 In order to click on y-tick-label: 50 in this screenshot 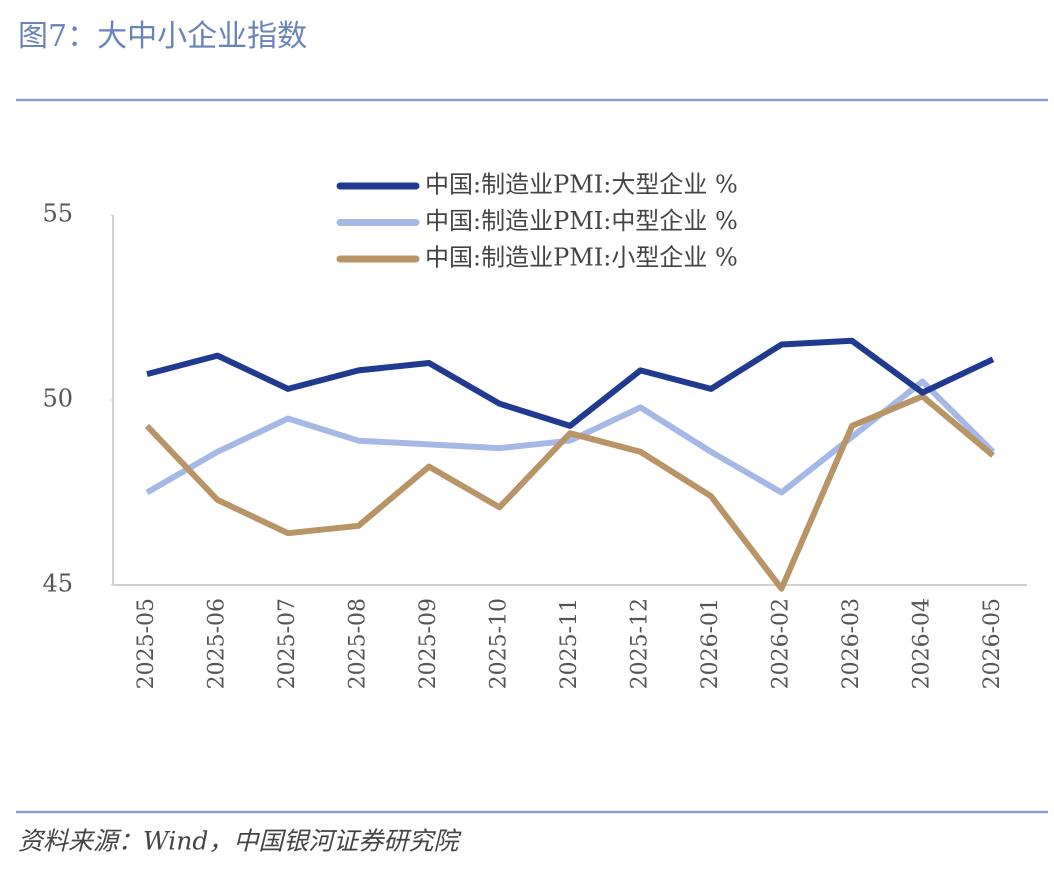, I will do `click(57, 399)`.